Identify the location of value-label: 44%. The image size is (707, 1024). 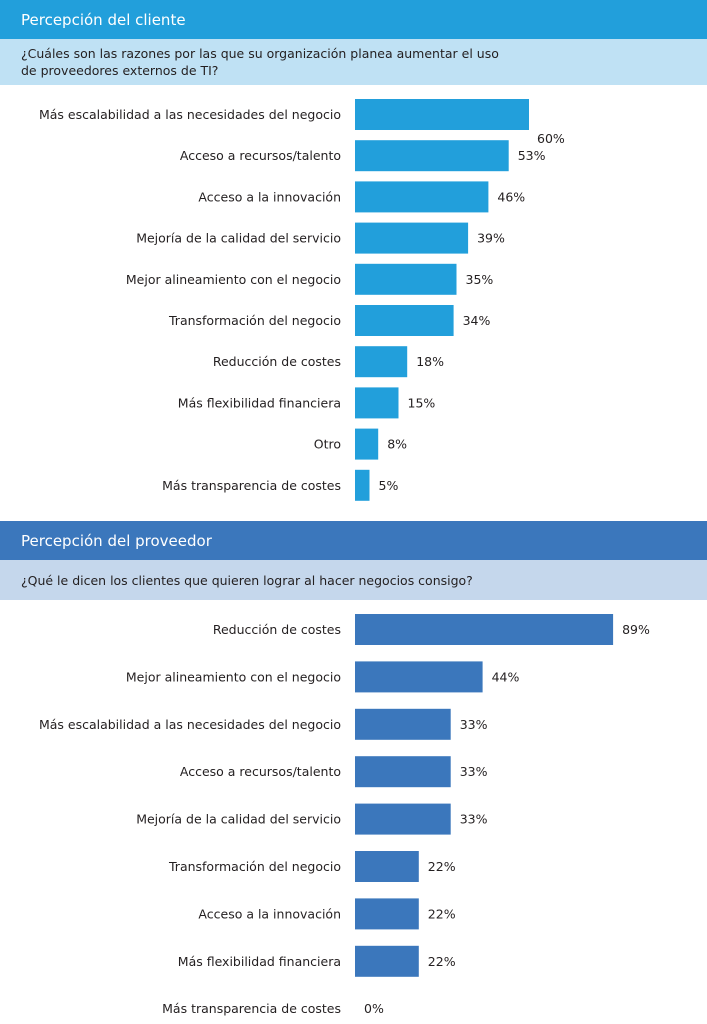
(506, 676).